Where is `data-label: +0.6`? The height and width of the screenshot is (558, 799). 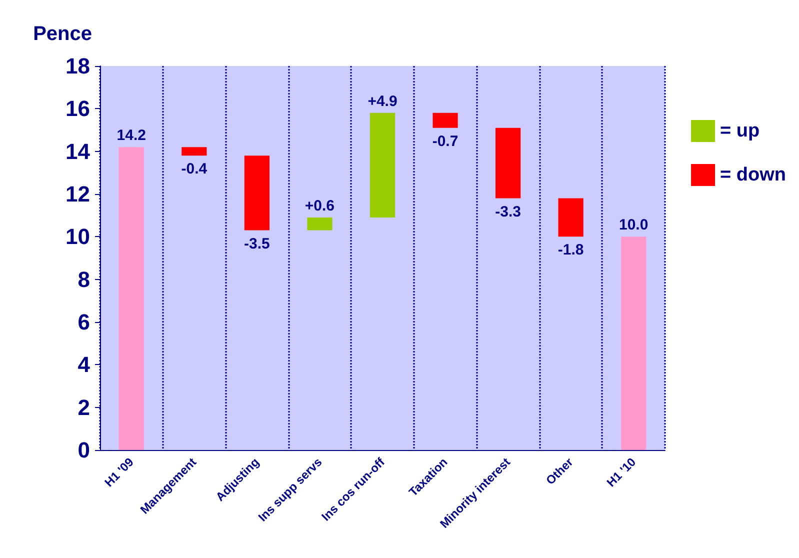 data-label: +0.6 is located at coordinates (319, 205).